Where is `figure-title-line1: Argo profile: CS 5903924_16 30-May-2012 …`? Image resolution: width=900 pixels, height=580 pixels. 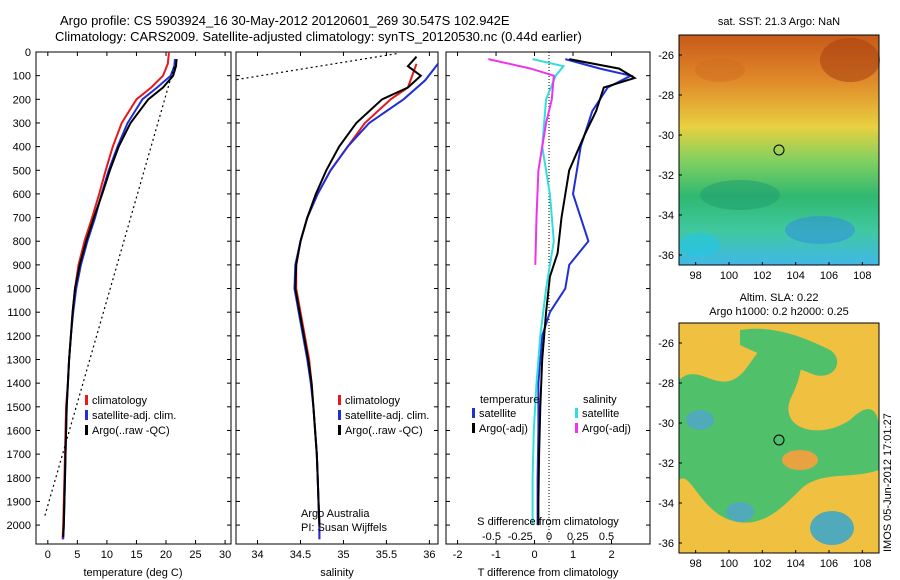 figure-title-line1: Argo profile: CS 5903924_16 30-May-2012 … is located at coordinates (285, 20).